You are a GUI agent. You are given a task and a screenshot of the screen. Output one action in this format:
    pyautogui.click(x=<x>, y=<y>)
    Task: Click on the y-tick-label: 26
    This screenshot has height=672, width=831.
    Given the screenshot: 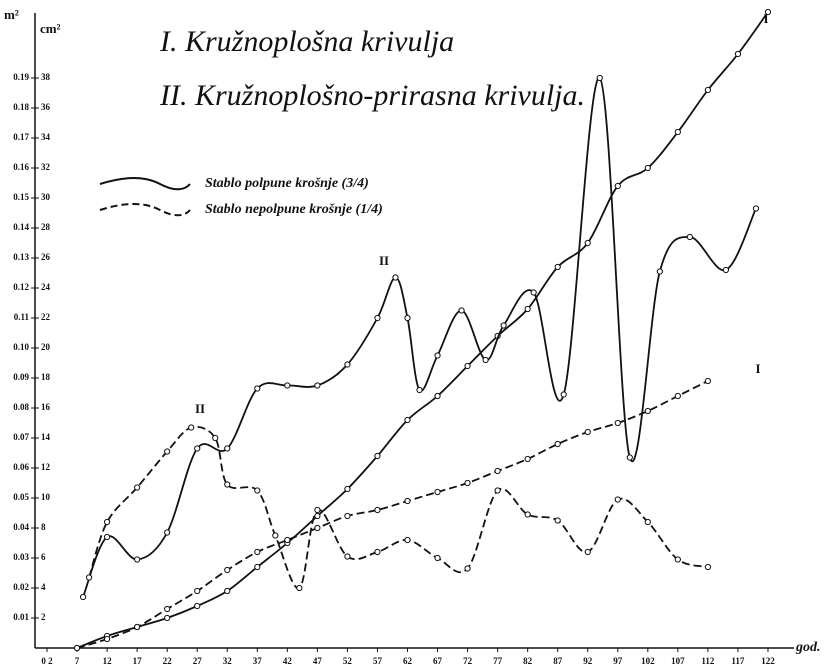 What is the action you would take?
    pyautogui.click(x=46, y=257)
    